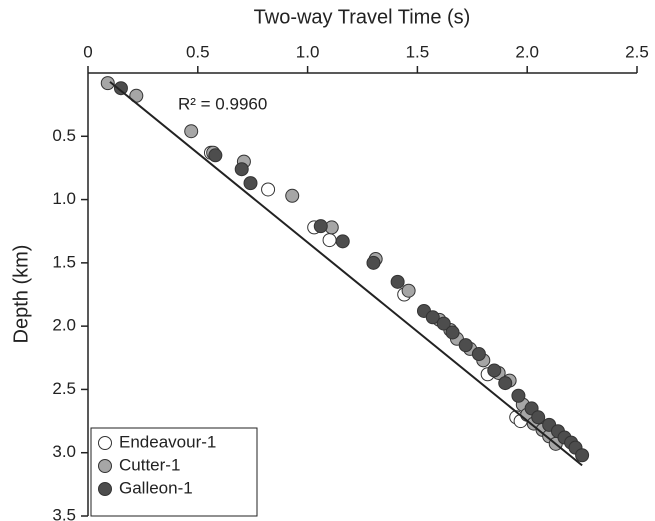  What do you see at coordinates (362, 17) in the screenshot?
I see `x-axis-title: Two-way Travel Time (s)` at bounding box center [362, 17].